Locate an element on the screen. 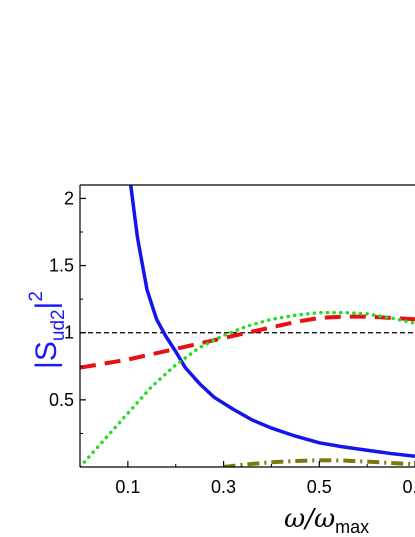  x-tick-label: 0.5 is located at coordinates (319, 487).